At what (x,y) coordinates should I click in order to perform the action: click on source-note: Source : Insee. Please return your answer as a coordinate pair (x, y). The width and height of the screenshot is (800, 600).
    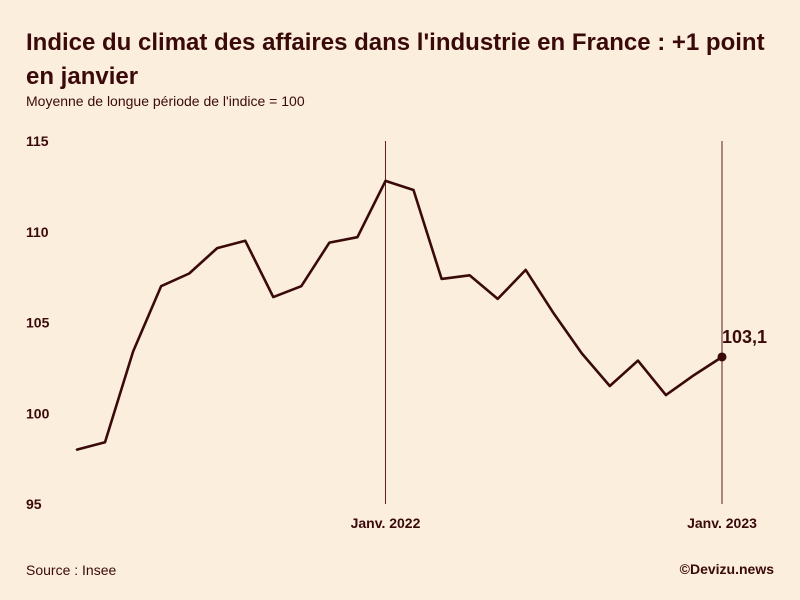
    Looking at the image, I should click on (71, 570).